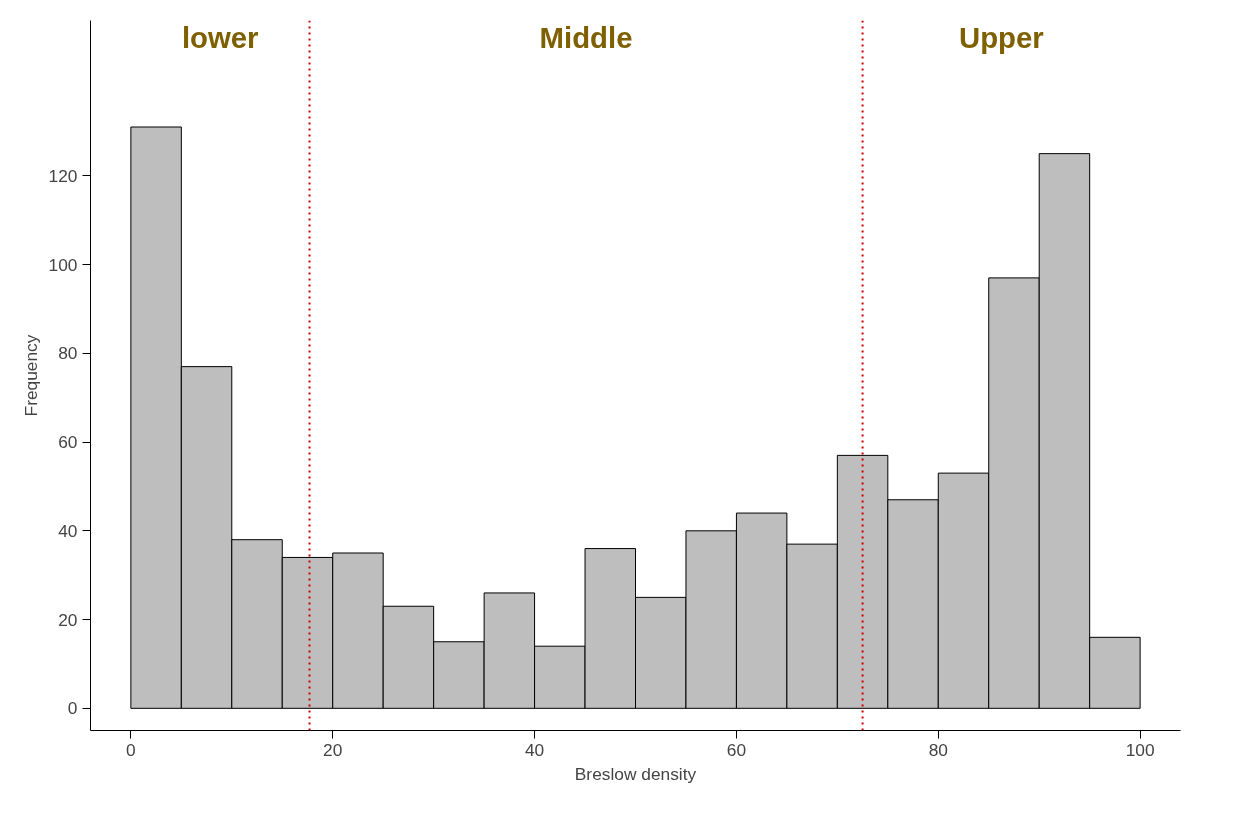  What do you see at coordinates (586, 37) in the screenshot?
I see `annotation: Middle` at bounding box center [586, 37].